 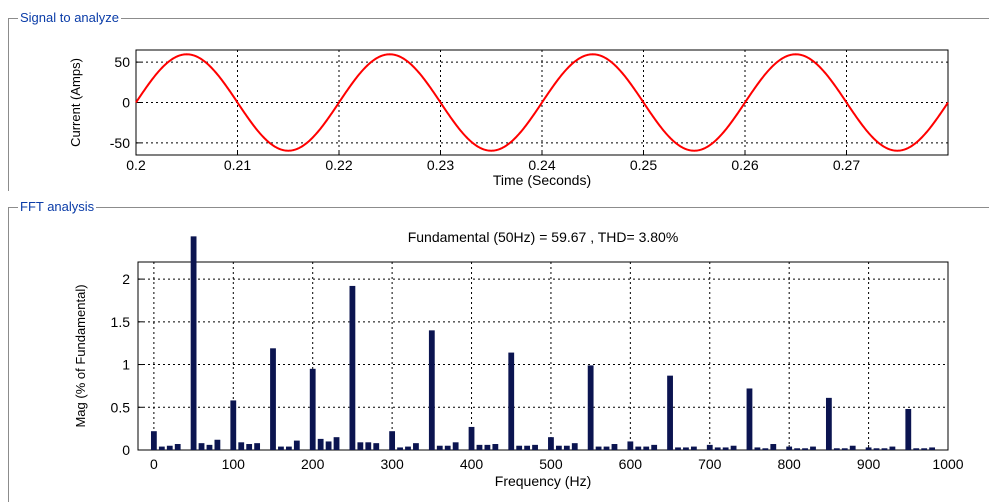 What do you see at coordinates (551, 464) in the screenshot?
I see `fft-x-tick-label: 500` at bounding box center [551, 464].